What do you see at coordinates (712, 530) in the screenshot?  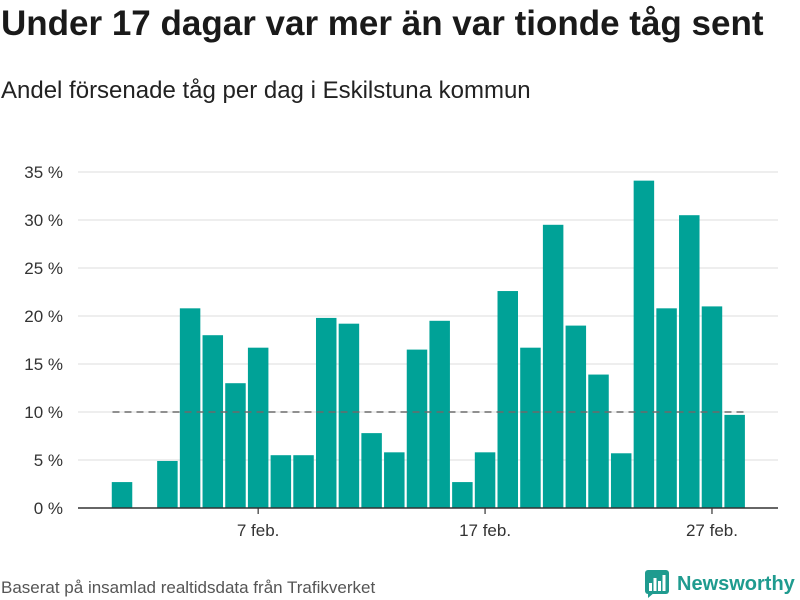 I see `x-tick-label: 27 feb.` at bounding box center [712, 530].